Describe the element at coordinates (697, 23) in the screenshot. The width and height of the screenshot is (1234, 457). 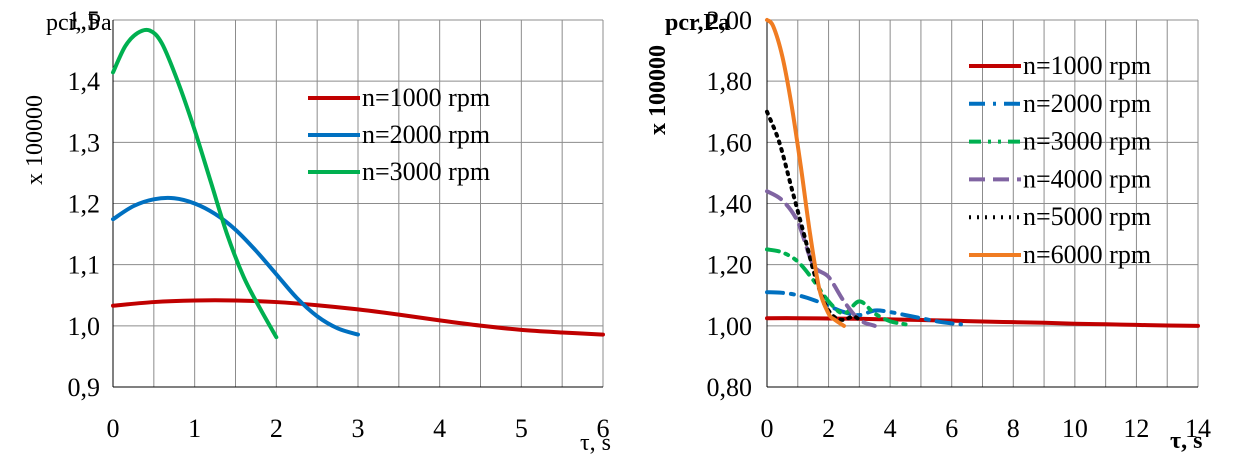
I see `chart-2-ylabel-top: pcr,Pa` at that location.